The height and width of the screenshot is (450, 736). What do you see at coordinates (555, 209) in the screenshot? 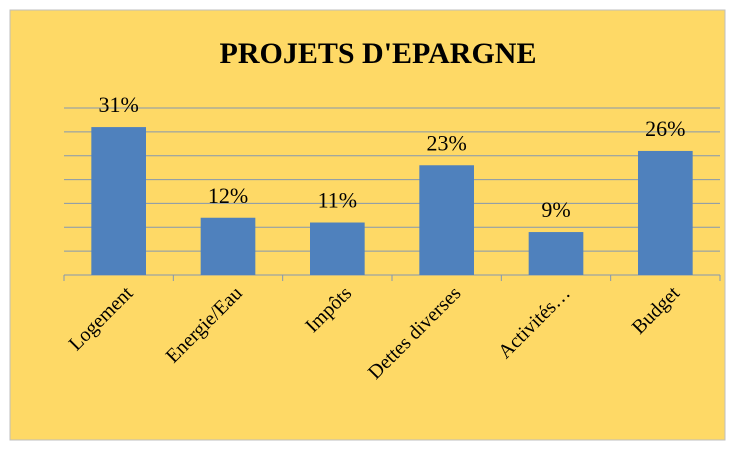
I see `data-label: 9%` at bounding box center [555, 209].